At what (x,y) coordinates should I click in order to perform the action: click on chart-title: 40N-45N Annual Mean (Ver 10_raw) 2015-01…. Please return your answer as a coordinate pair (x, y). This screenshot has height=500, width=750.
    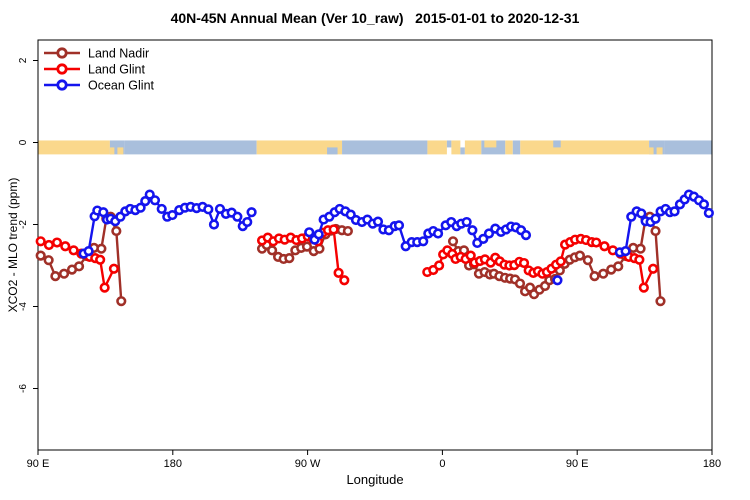
    Looking at the image, I should click on (375, 18).